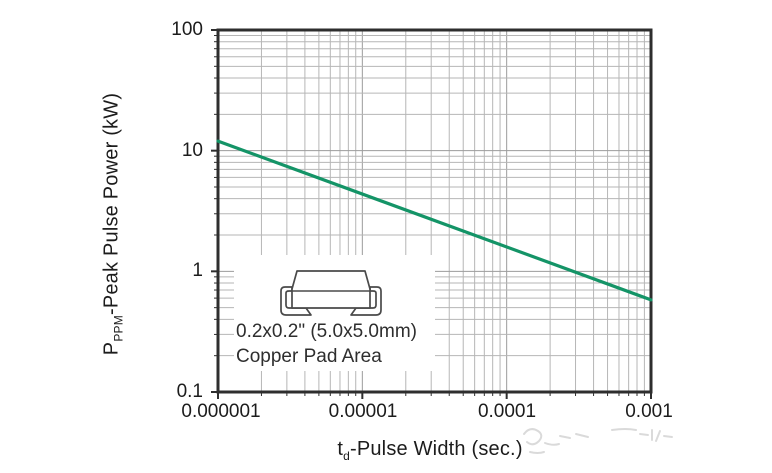 Image resolution: width=772 pixels, height=473 pixels. Describe the element at coordinates (331, 293) in the screenshot. I see `smd-package-outline-icon` at that location.